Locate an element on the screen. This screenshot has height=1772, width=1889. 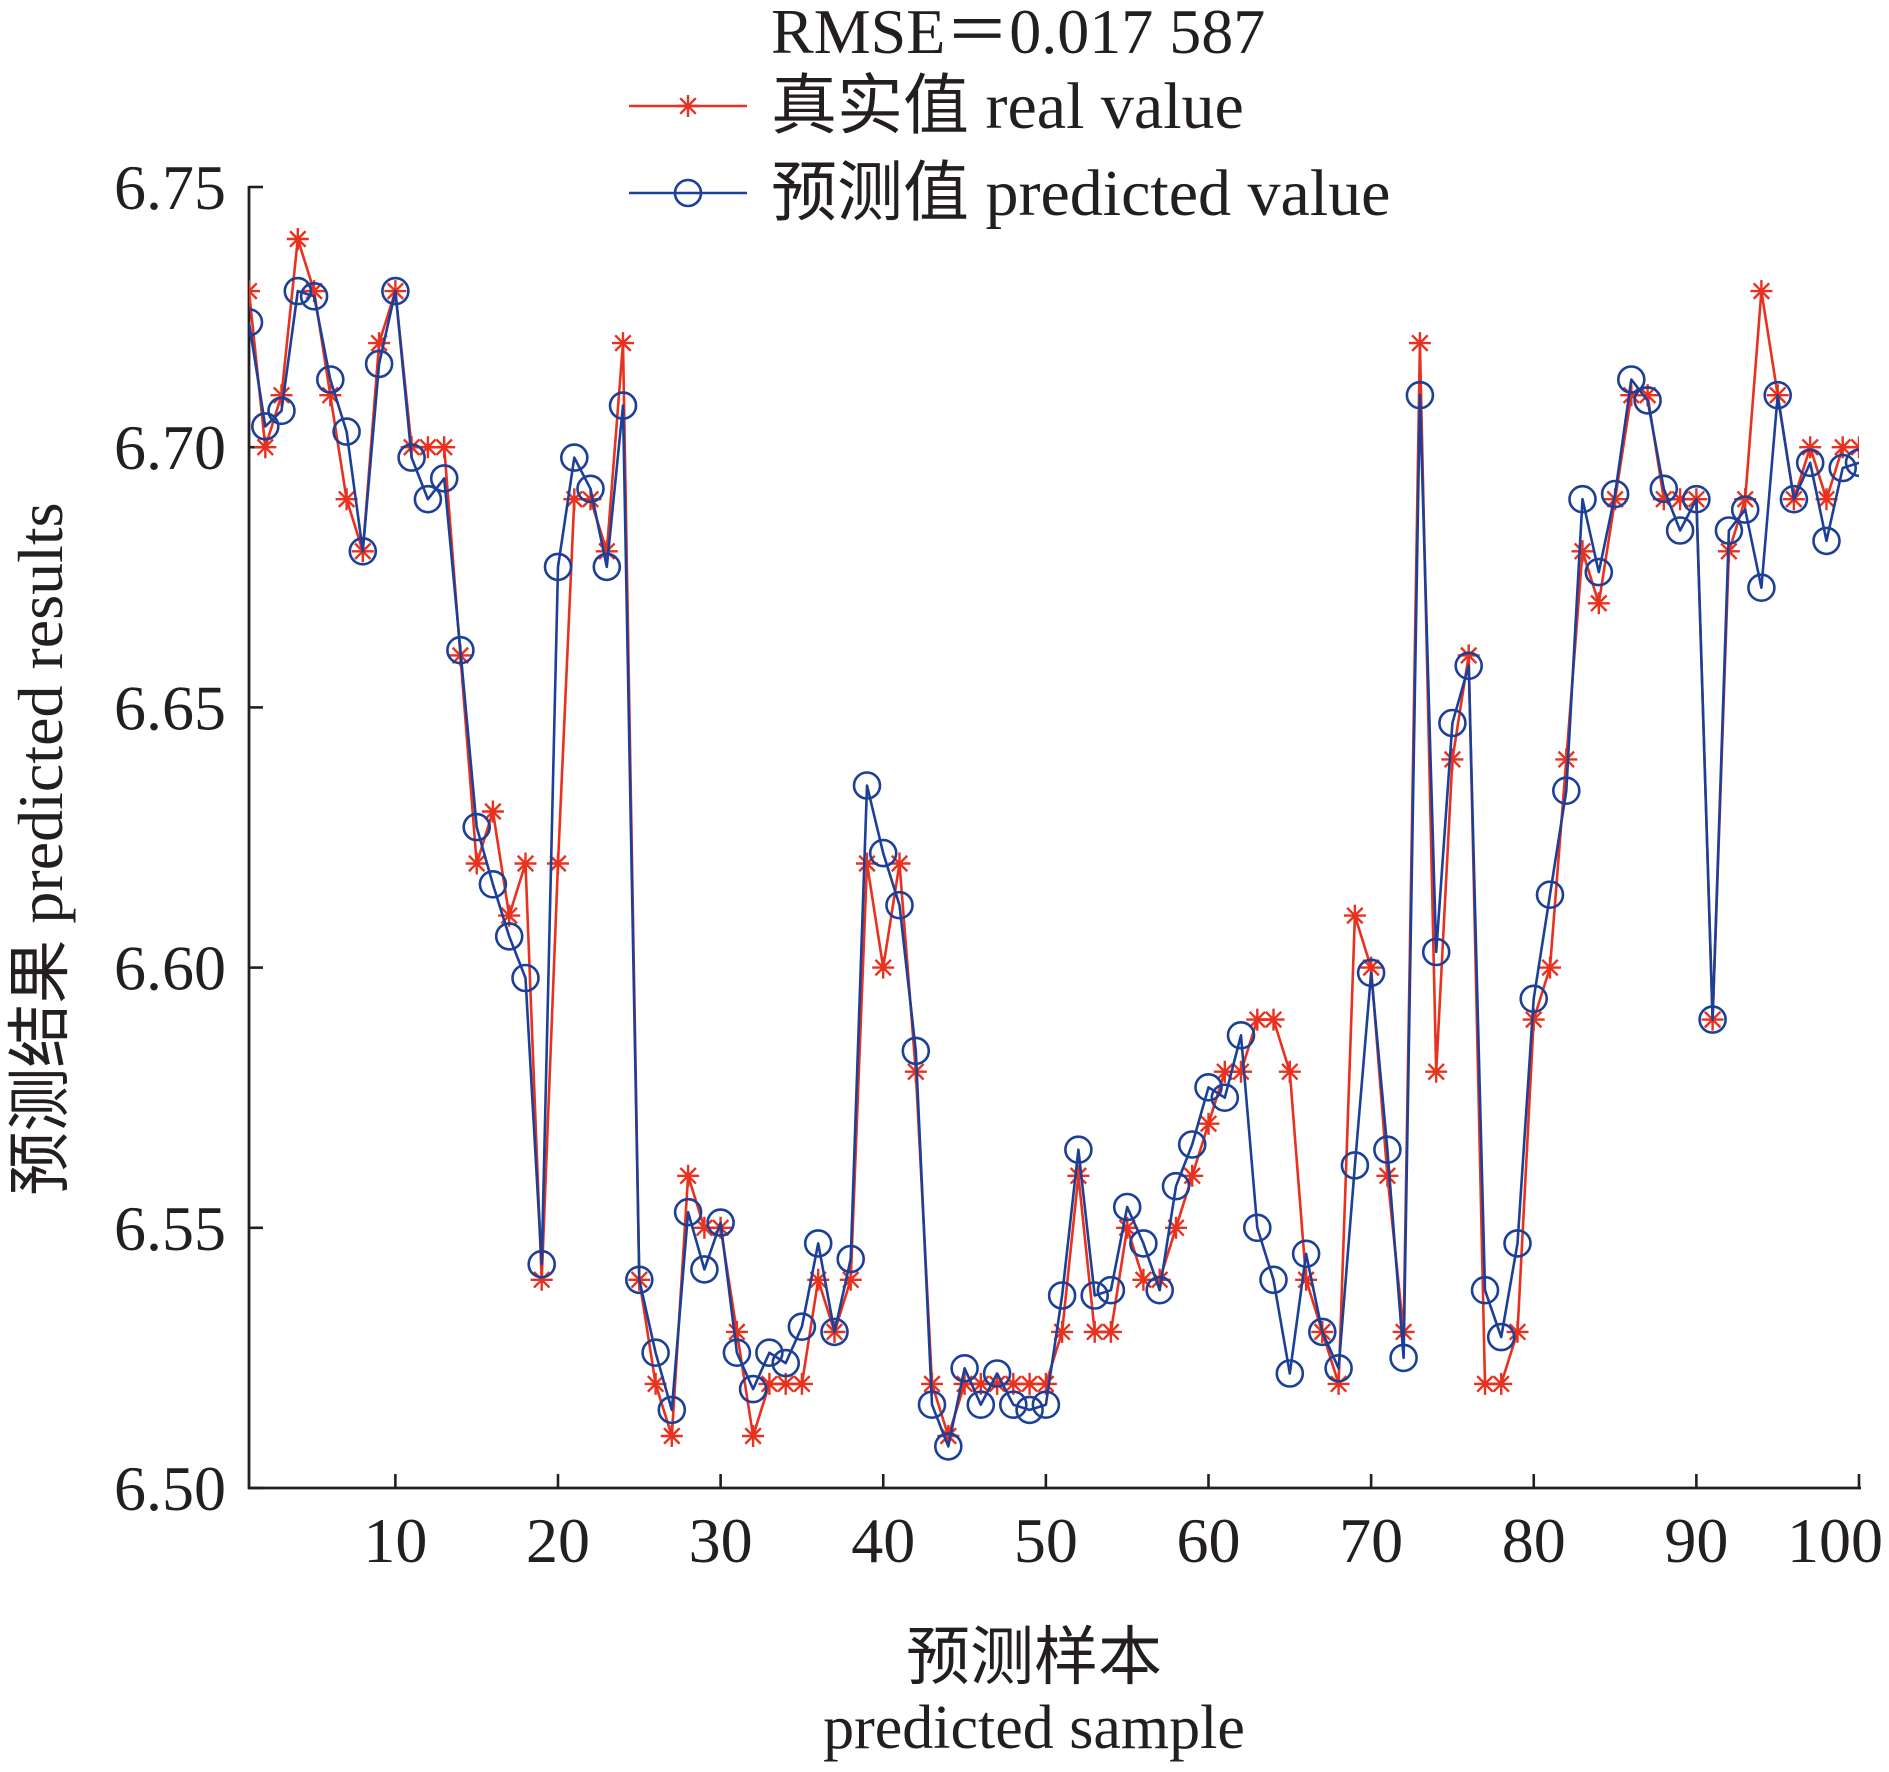
x-axis-label-en: predicted sample is located at coordinates (1034, 1728).